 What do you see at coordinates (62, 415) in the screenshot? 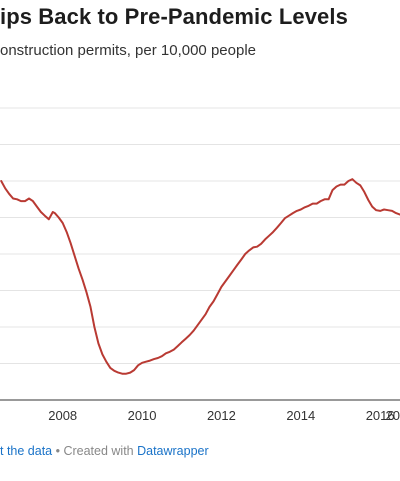
I see `x-tick-label: 2008` at bounding box center [62, 415].